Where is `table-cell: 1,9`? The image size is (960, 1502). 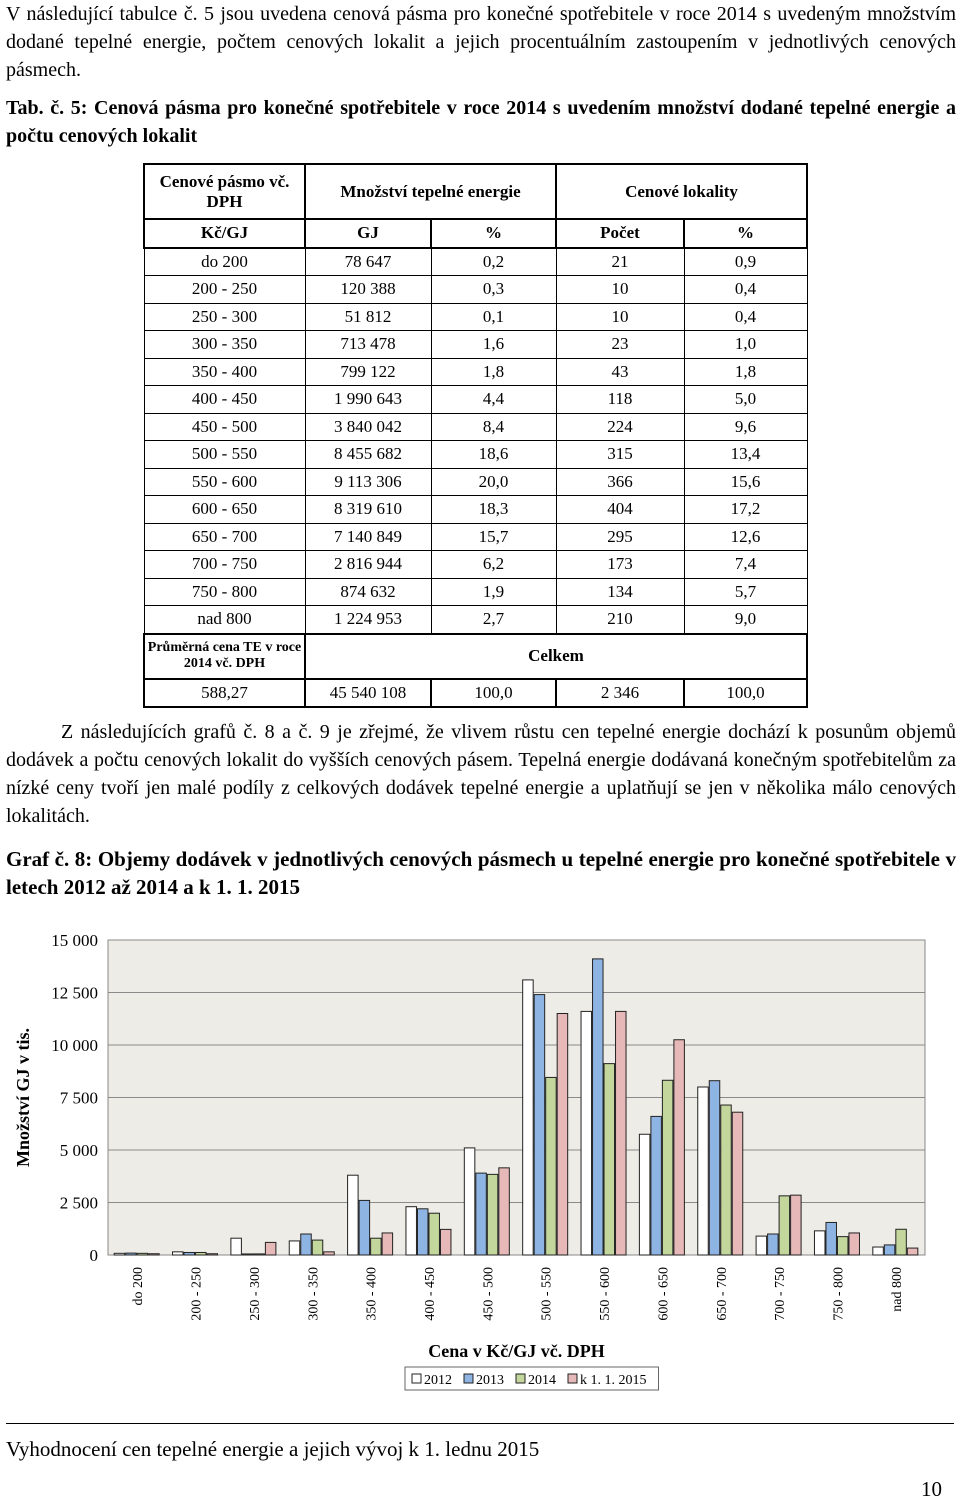 table-cell: 1,9 is located at coordinates (493, 591).